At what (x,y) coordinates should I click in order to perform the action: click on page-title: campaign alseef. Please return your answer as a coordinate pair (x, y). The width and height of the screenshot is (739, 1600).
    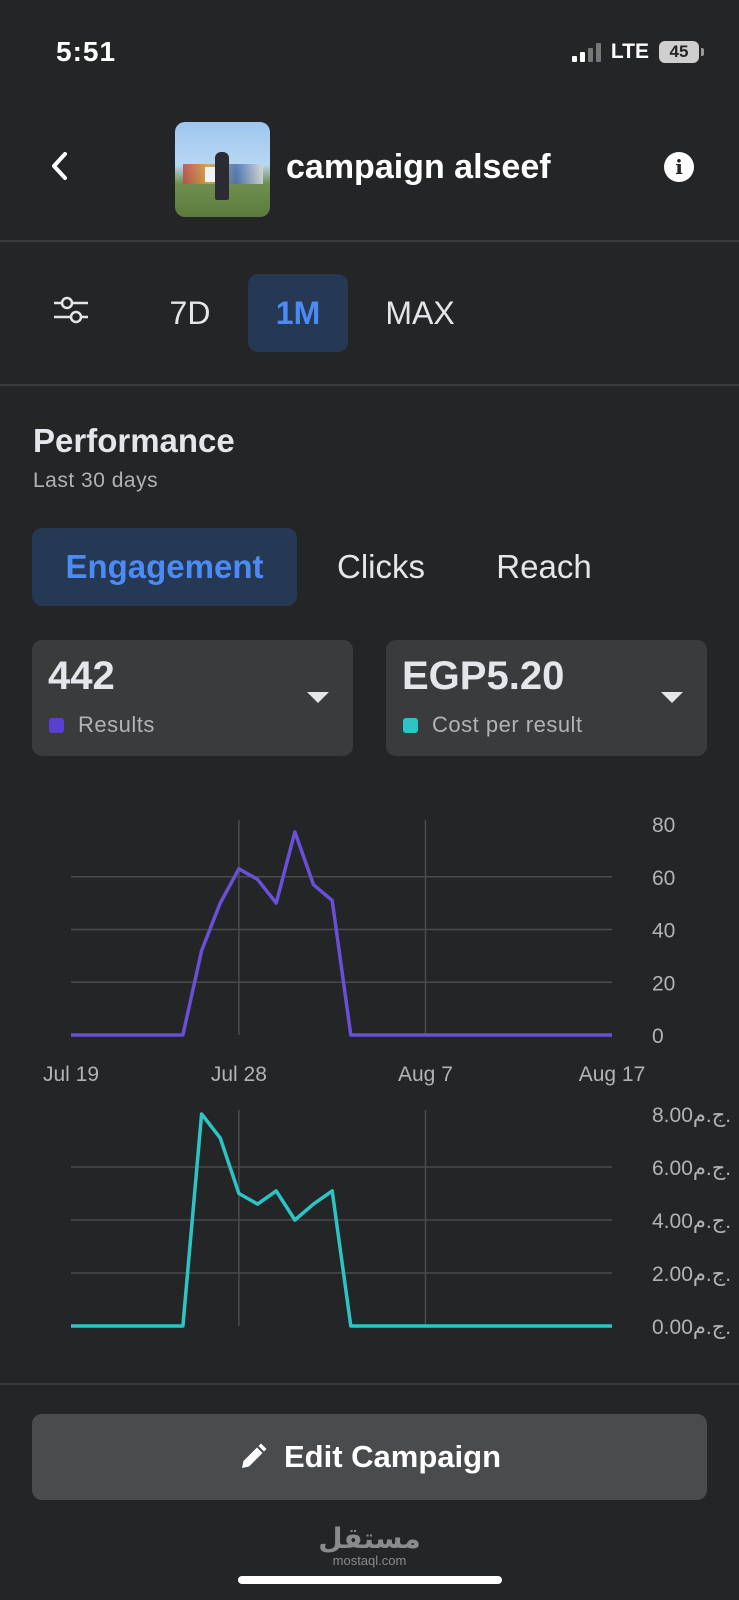
    Looking at the image, I should click on (418, 167).